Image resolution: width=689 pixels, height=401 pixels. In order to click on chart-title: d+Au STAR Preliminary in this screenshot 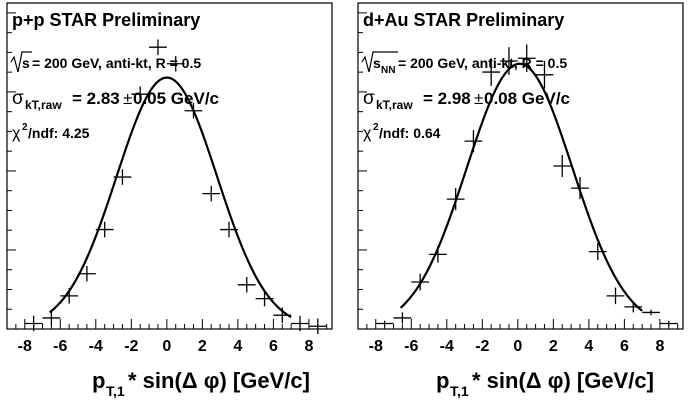, I will do `click(463, 20)`.